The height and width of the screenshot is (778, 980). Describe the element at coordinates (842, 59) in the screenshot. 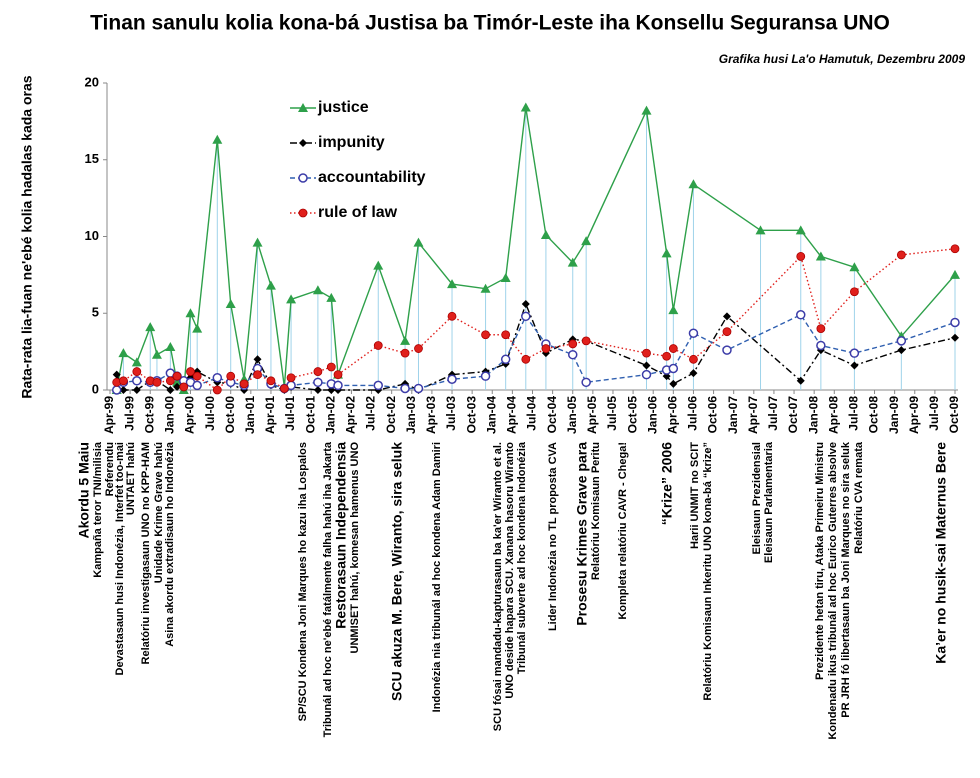

I see `chart-subtitle: Grafika husi La'o Hamutuk, Dezembru 2009` at that location.